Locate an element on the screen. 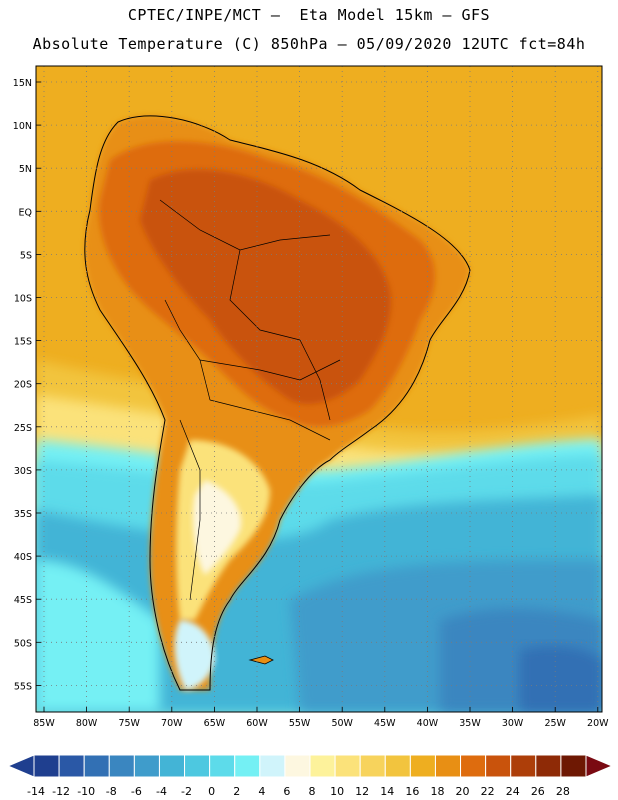  lat-label: 15S is located at coordinates (23, 342).